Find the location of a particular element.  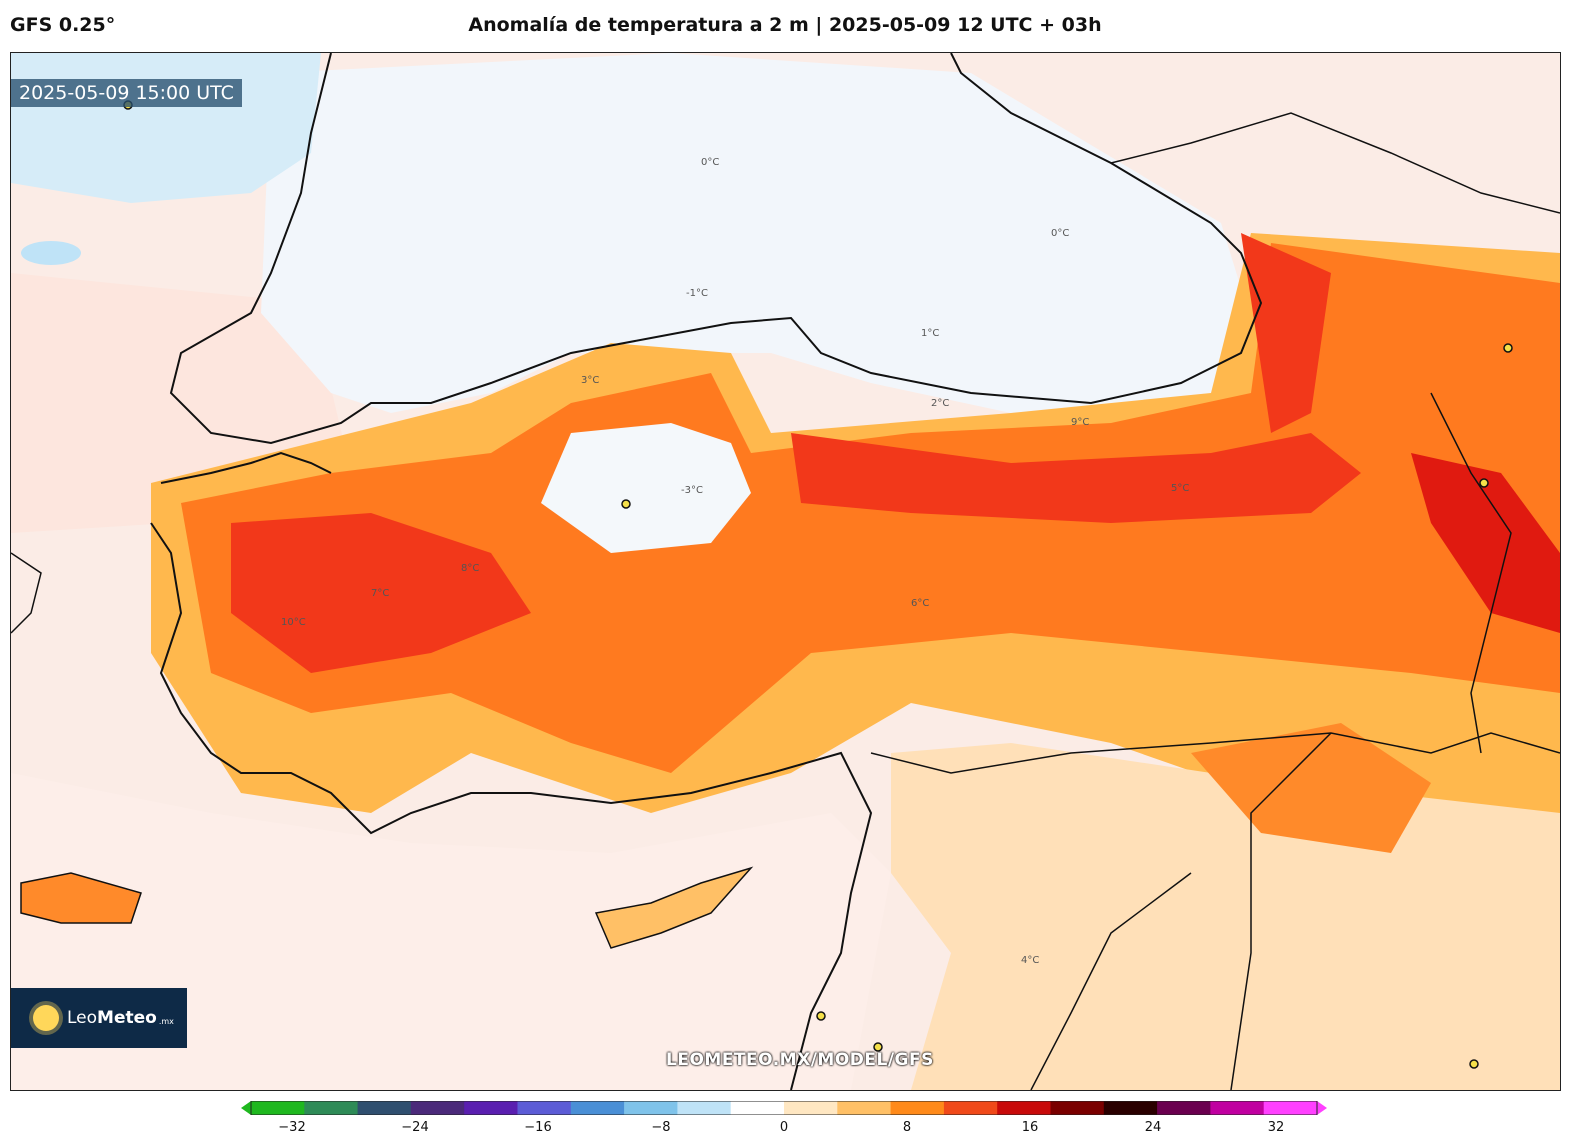

logo-suffix: .mx is located at coordinates (166, 1021).